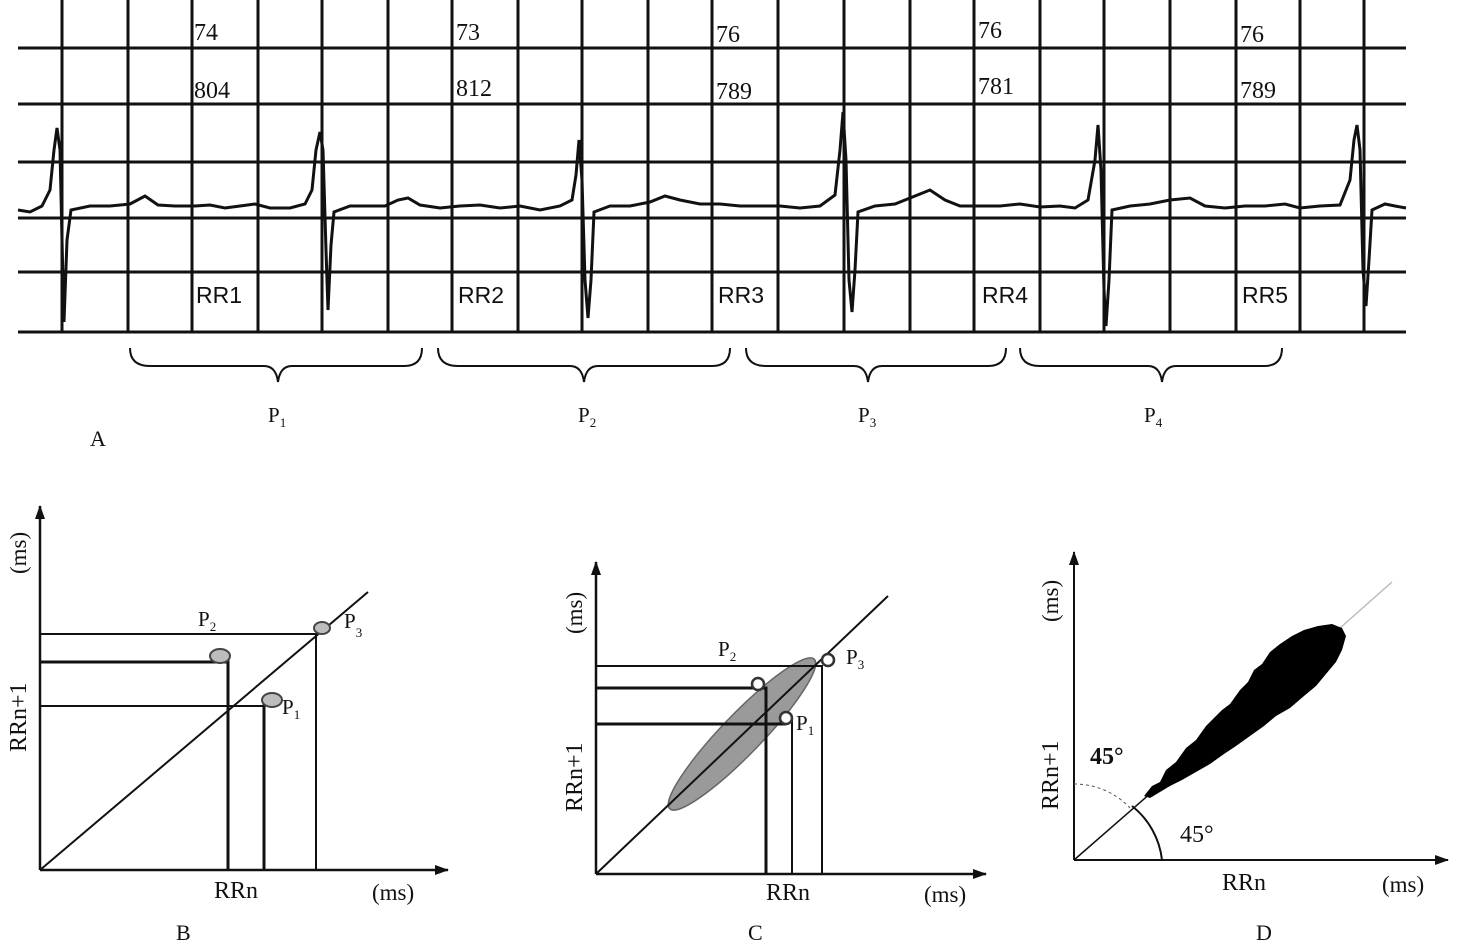 The image size is (1458, 951). What do you see at coordinates (828, 660) in the screenshot?
I see `plot-c-point-p3` at bounding box center [828, 660].